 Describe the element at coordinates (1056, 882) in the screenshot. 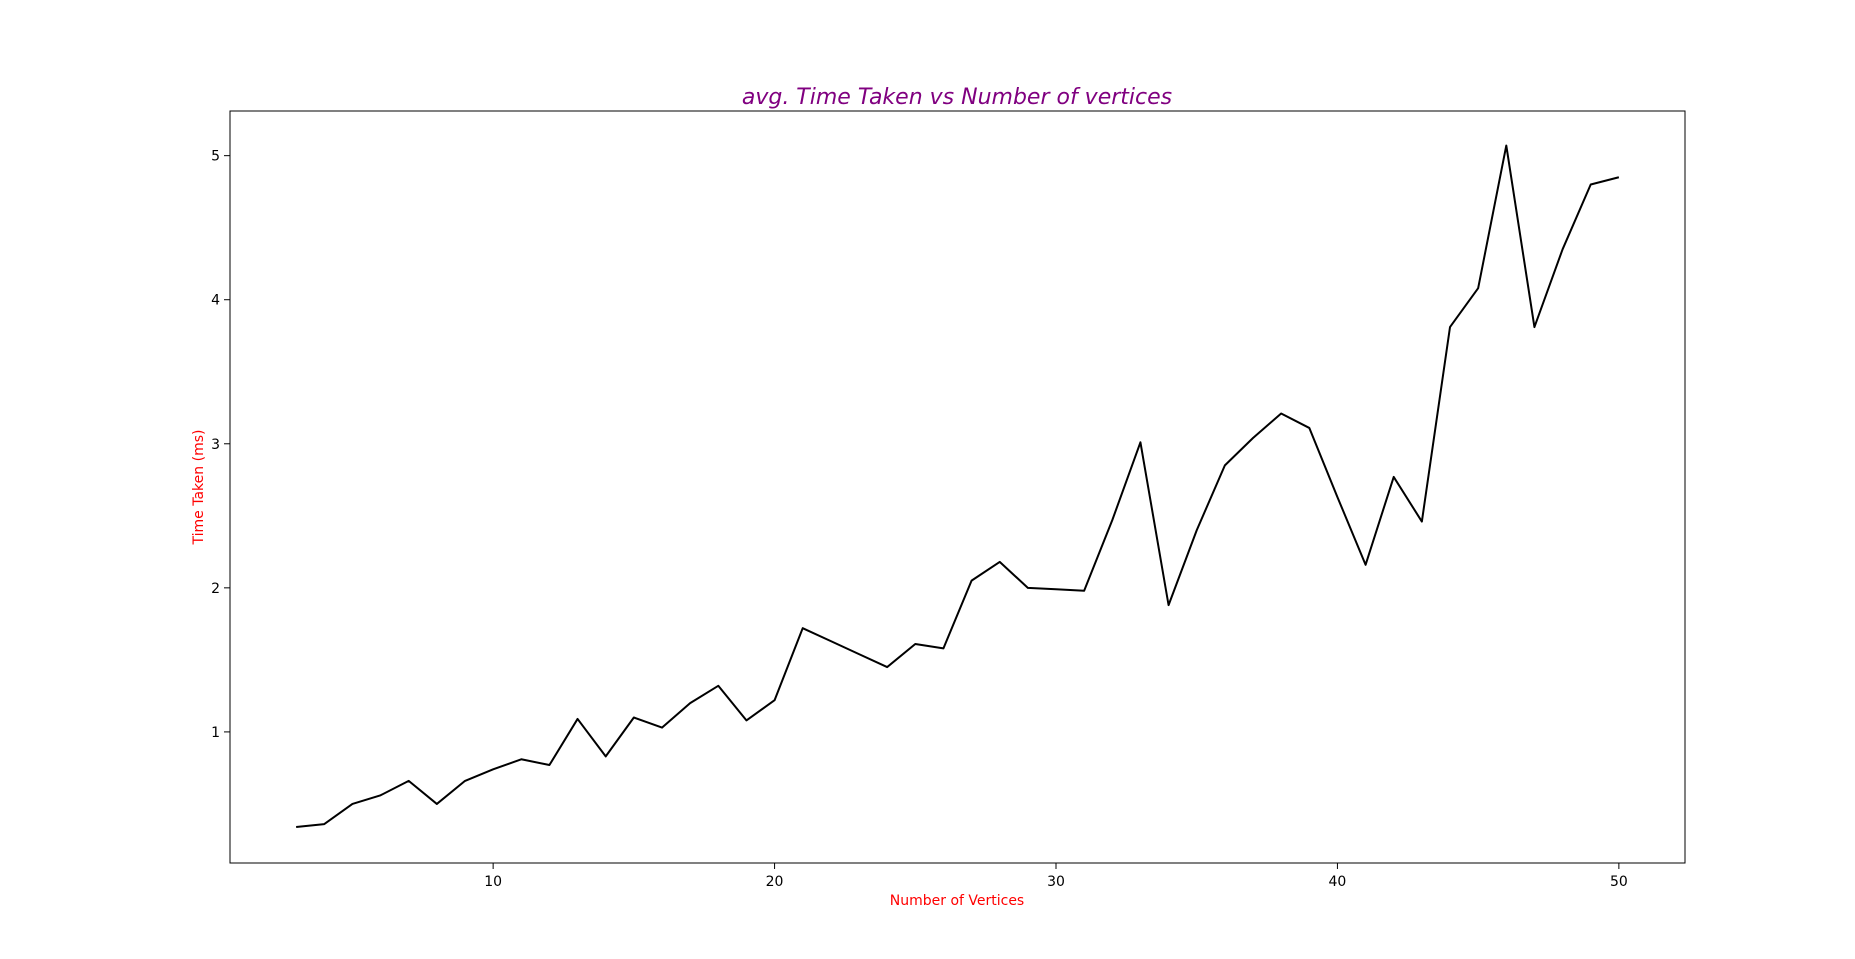

I see `x-tick-label: 30` at that location.